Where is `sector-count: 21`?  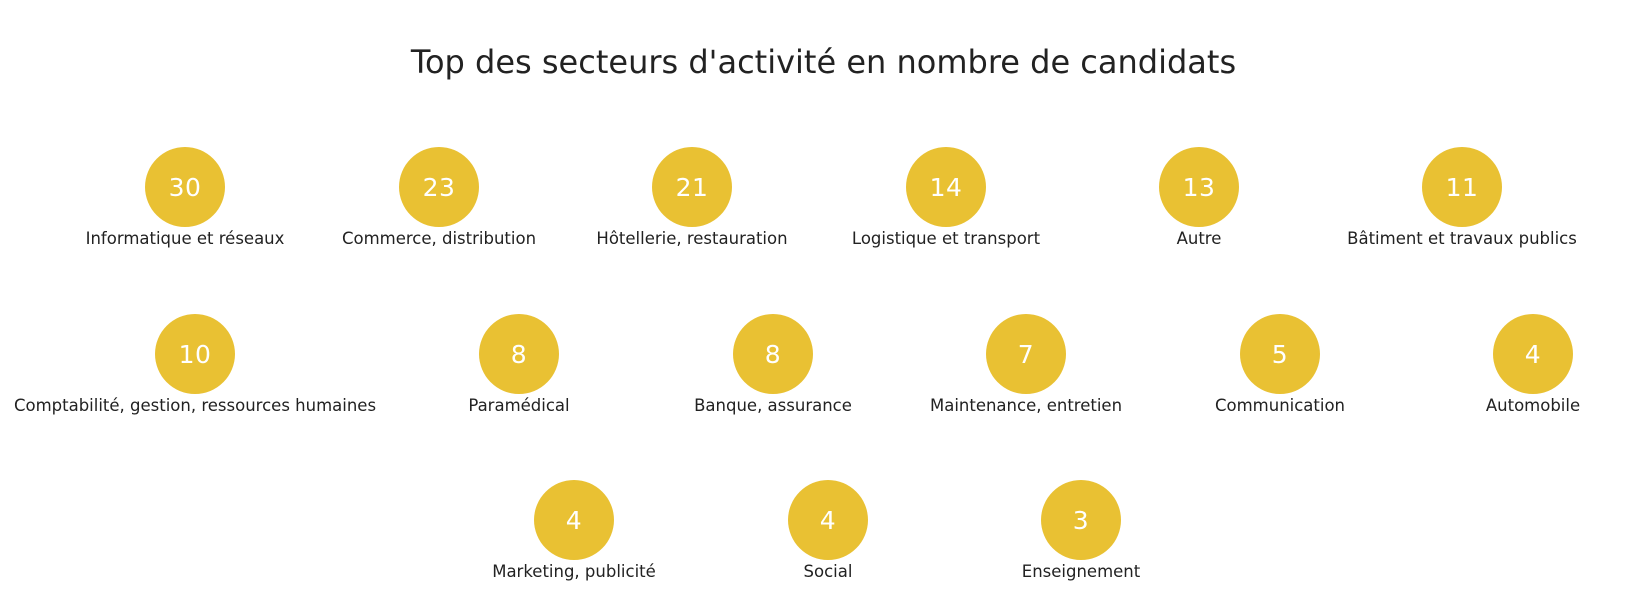 sector-count: 21 is located at coordinates (692, 187).